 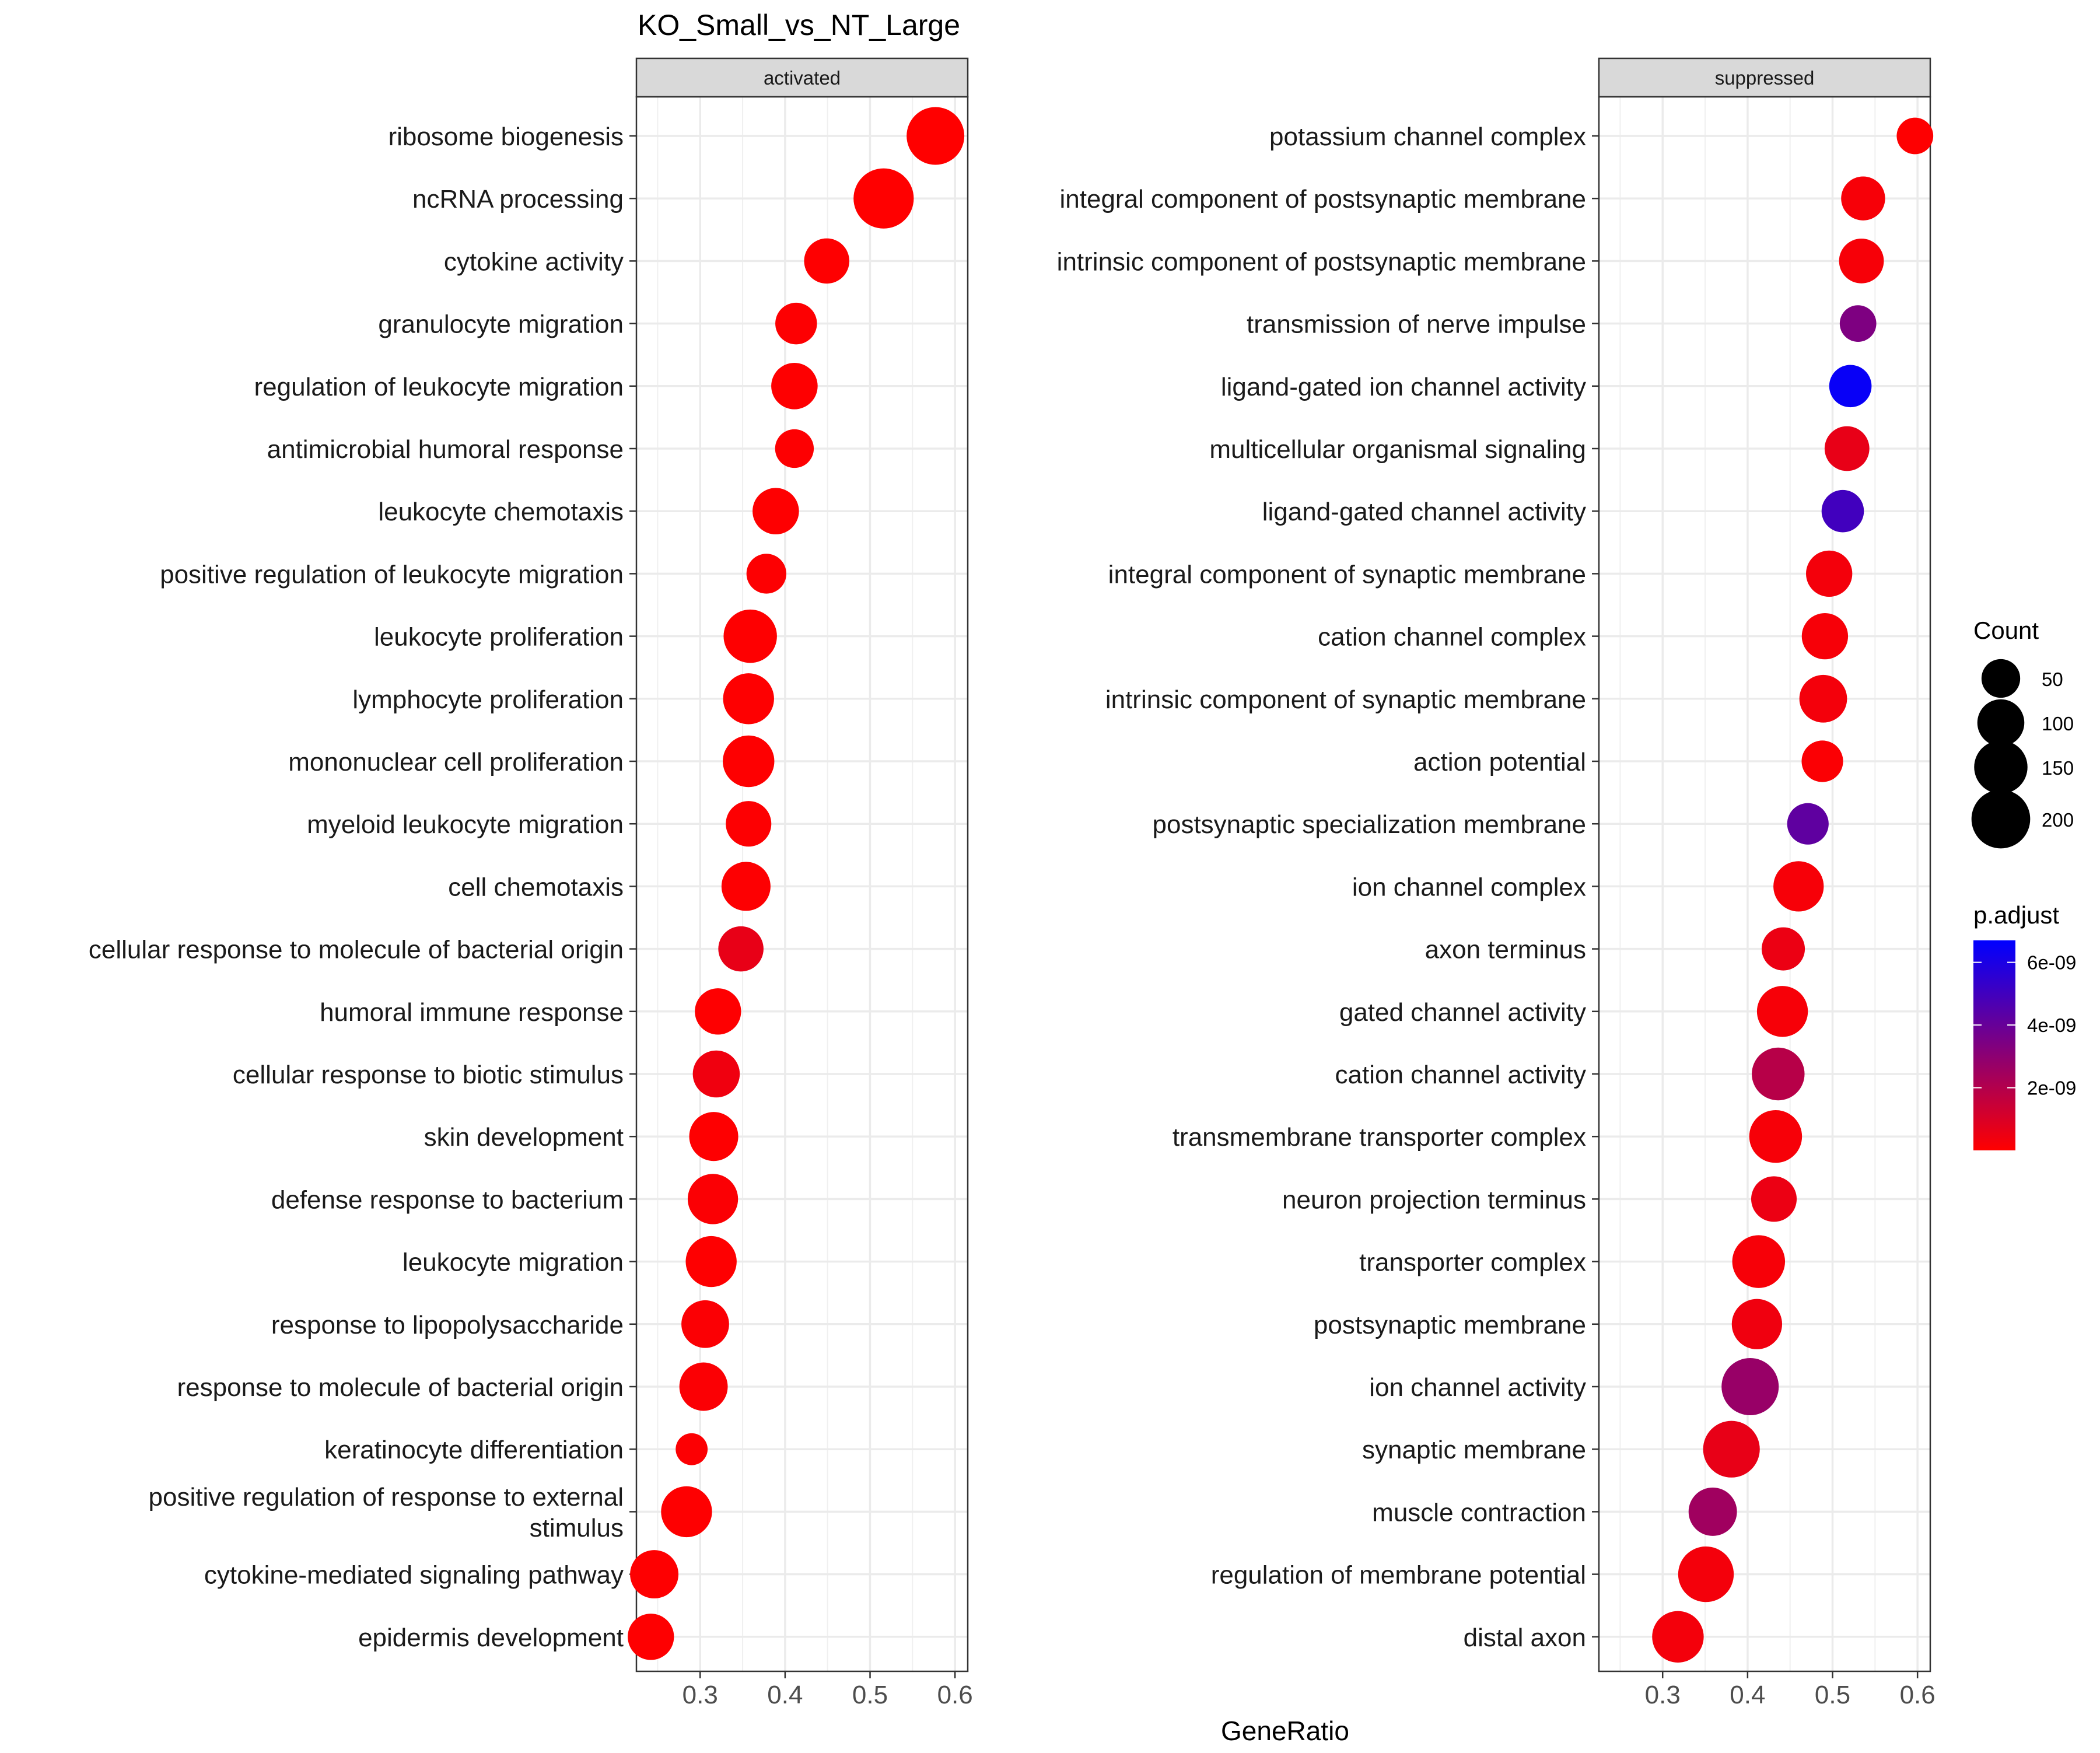 I want to click on y-axis-label: response to molecule of bacterial origin, so click(x=400, y=1387).